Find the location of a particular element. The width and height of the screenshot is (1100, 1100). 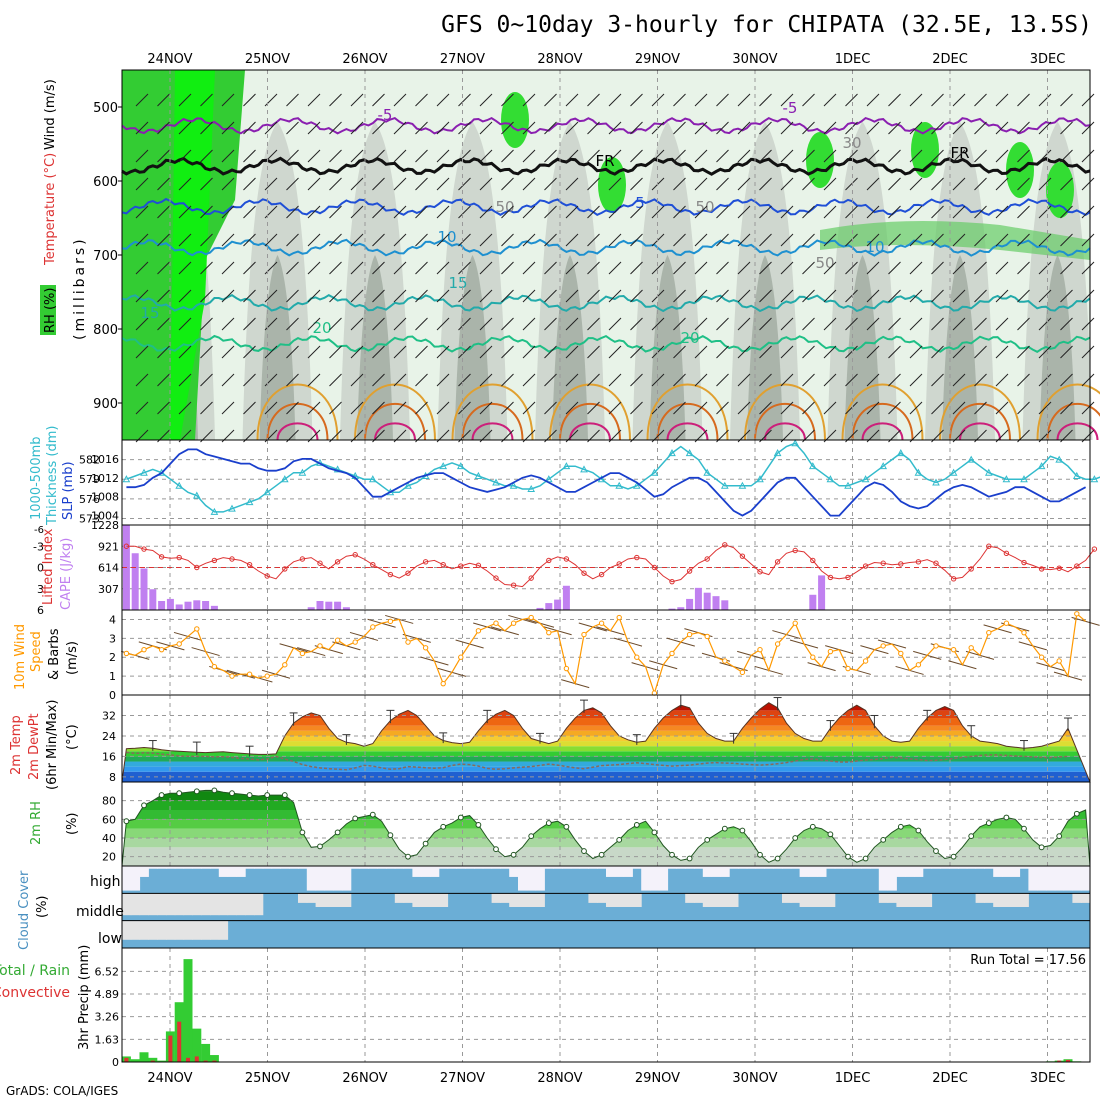

y-tick: 1.63 is located at coordinates (107, 1039).